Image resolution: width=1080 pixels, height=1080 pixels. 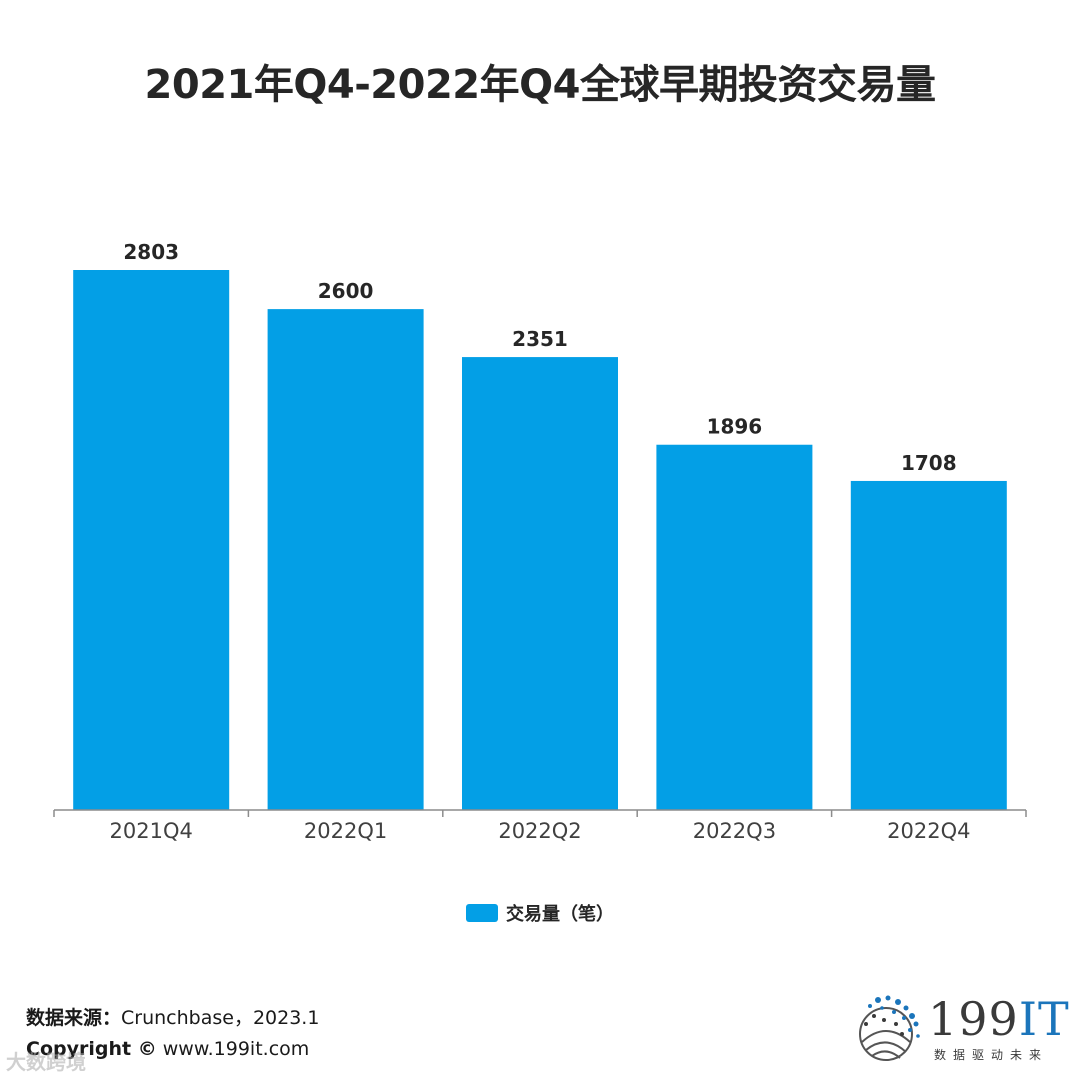 What do you see at coordinates (91, 1049) in the screenshot?
I see `copyright-label: Copyright ©` at bounding box center [91, 1049].